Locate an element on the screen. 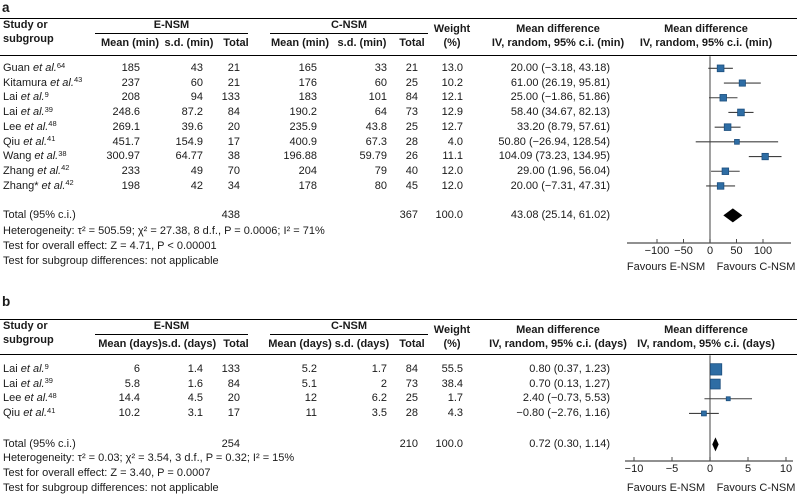  cell-e_sd: 3.1 is located at coordinates (195, 413).